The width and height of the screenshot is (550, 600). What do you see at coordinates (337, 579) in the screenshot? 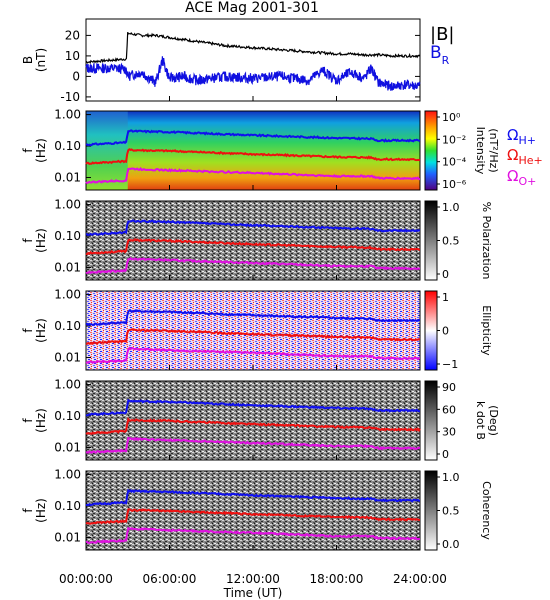
I see `x-tick-label: 18:00:00` at bounding box center [337, 579].